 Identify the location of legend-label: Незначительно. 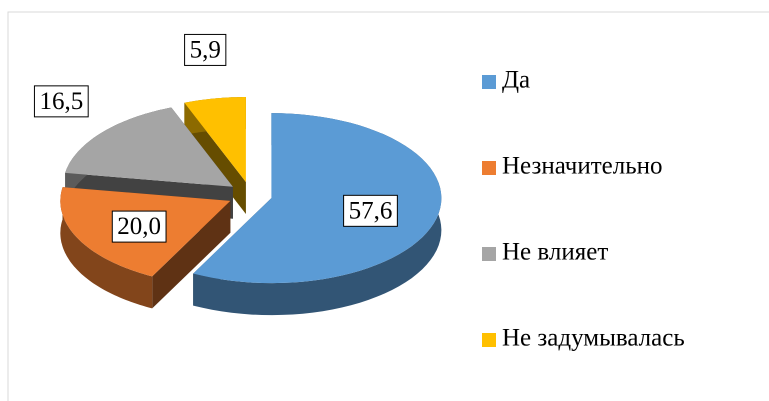
(582, 166).